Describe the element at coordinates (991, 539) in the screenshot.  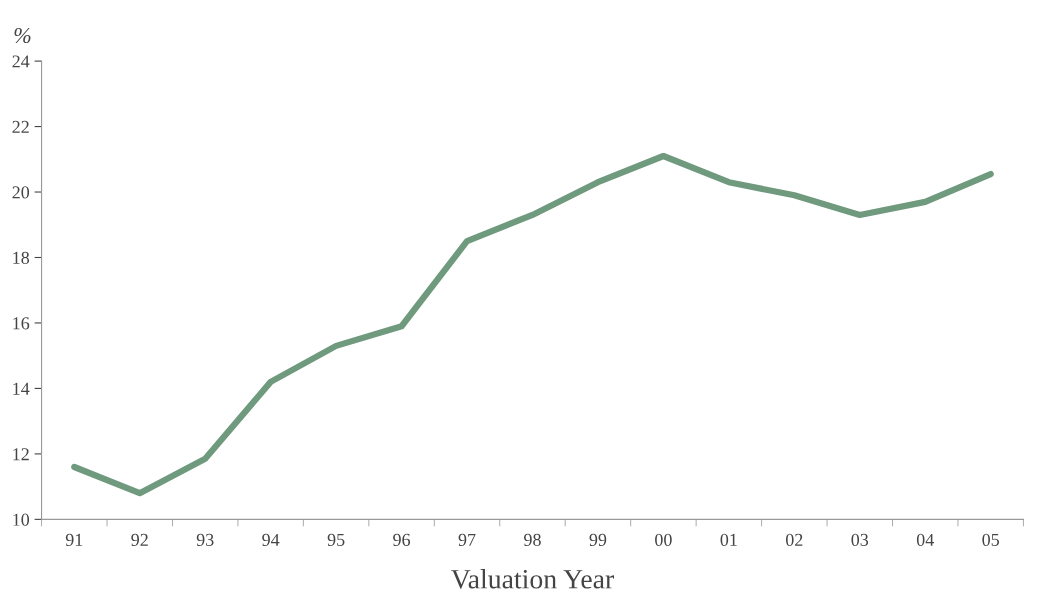
I see `x-tick-label: 05` at that location.